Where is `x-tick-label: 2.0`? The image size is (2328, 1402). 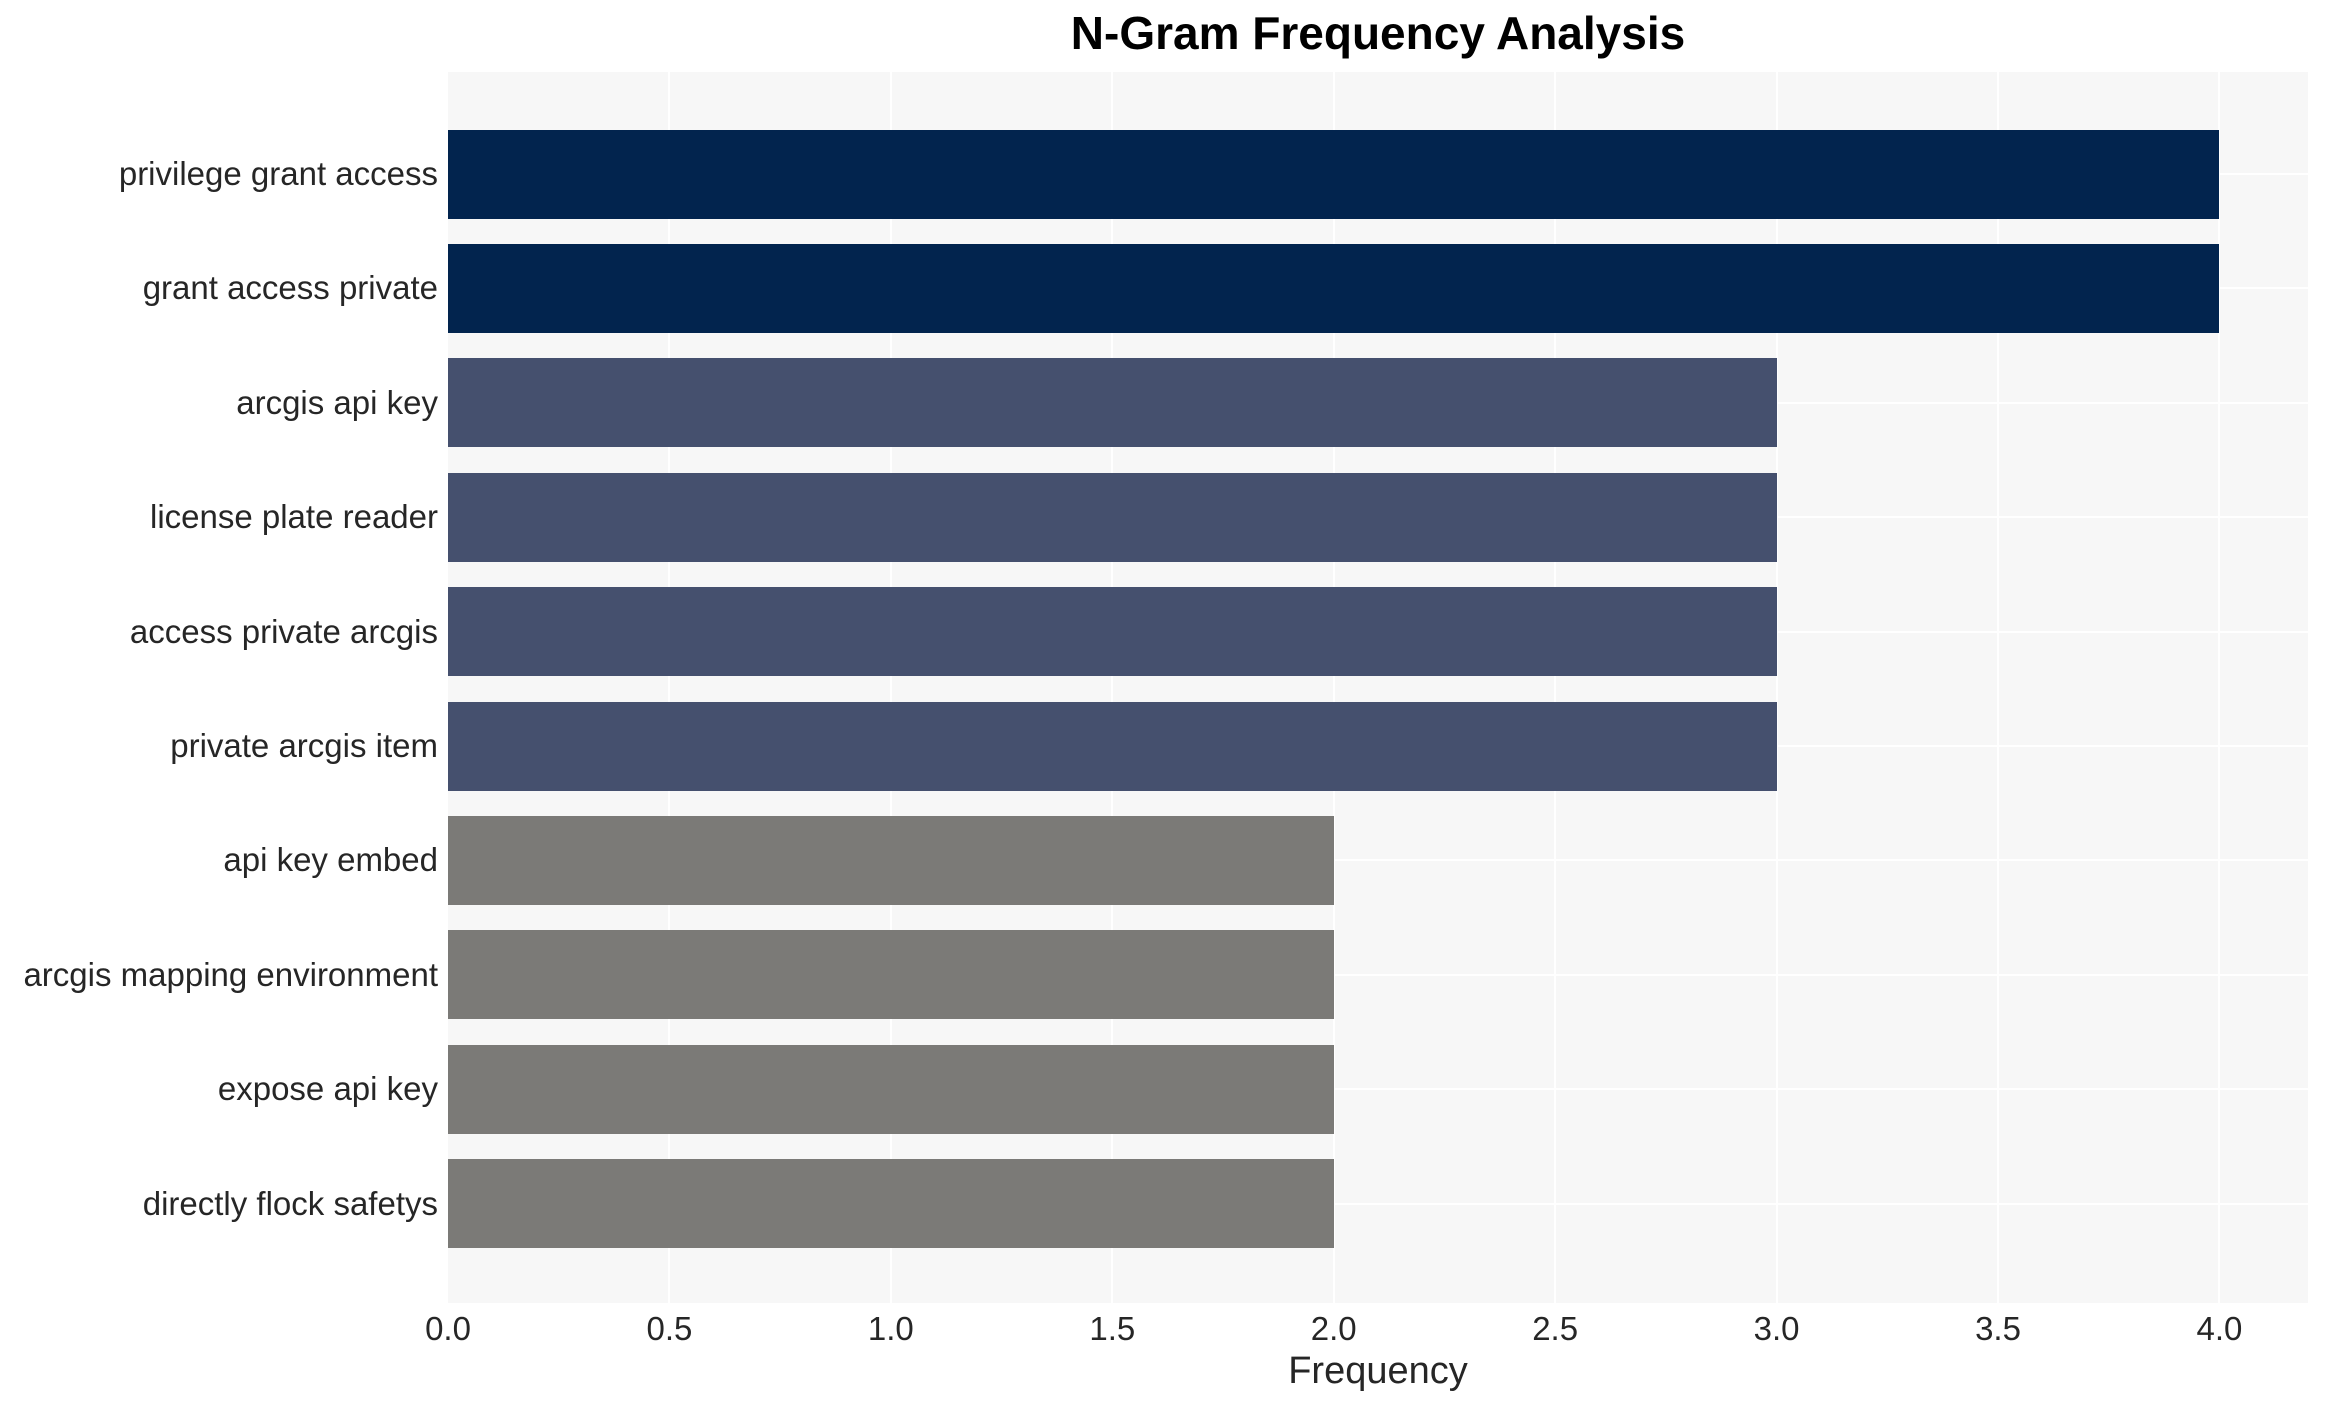 x-tick-label: 2.0 is located at coordinates (1333, 1328).